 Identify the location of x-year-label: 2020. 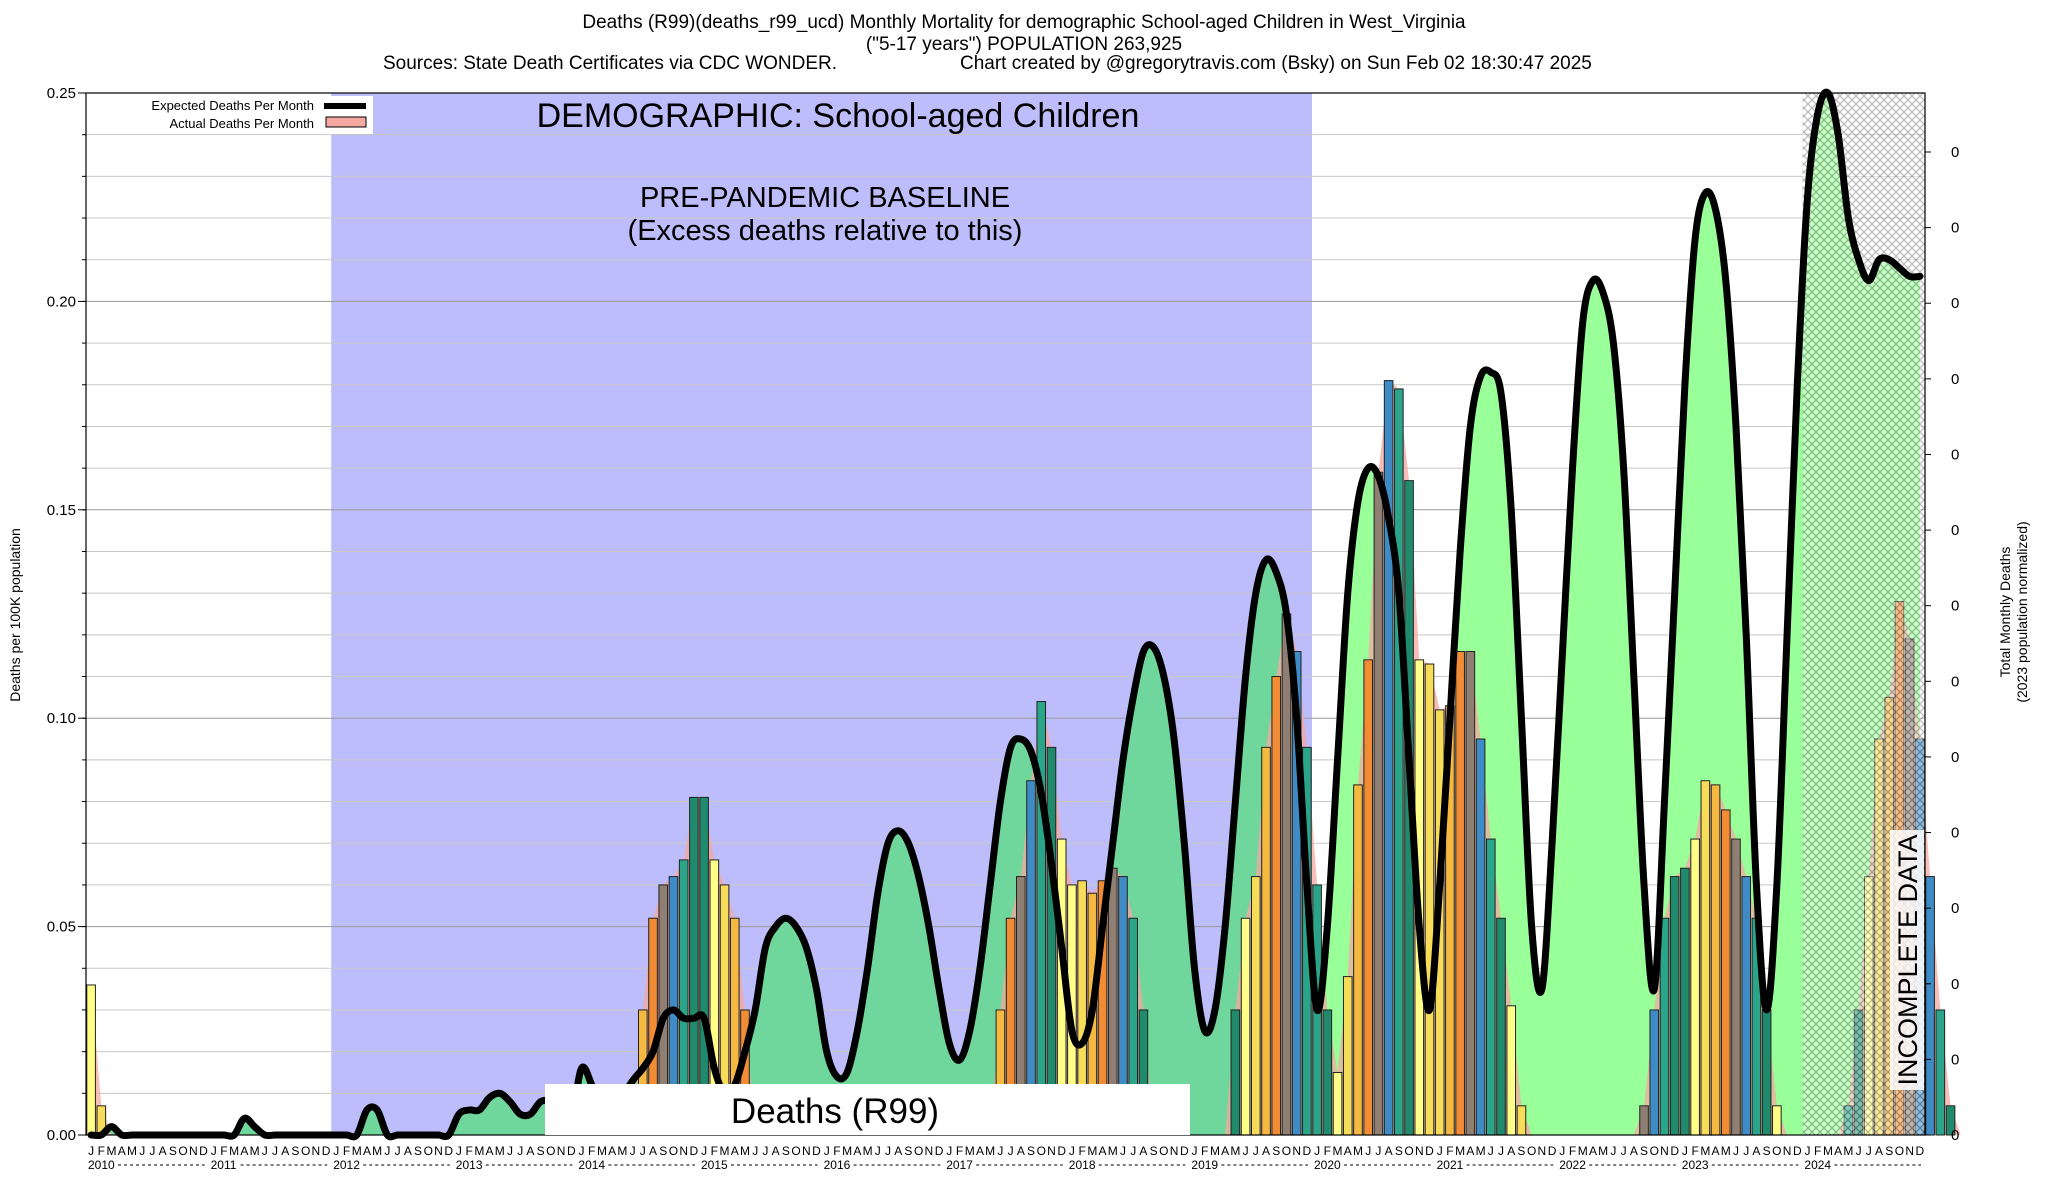
(1327, 1165).